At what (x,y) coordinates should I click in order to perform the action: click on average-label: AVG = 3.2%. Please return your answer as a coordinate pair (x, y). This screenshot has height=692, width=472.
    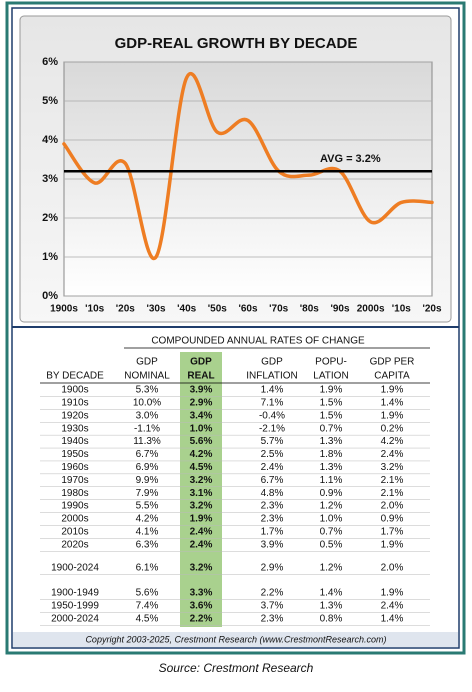
    Looking at the image, I should click on (350, 159).